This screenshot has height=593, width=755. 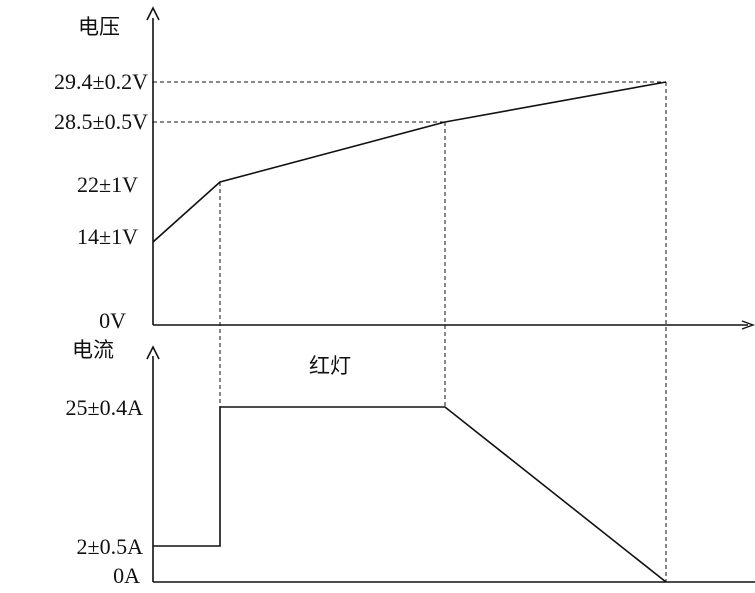 What do you see at coordinates (748, 325) in the screenshot?
I see `voltage-x-axis-arrow` at bounding box center [748, 325].